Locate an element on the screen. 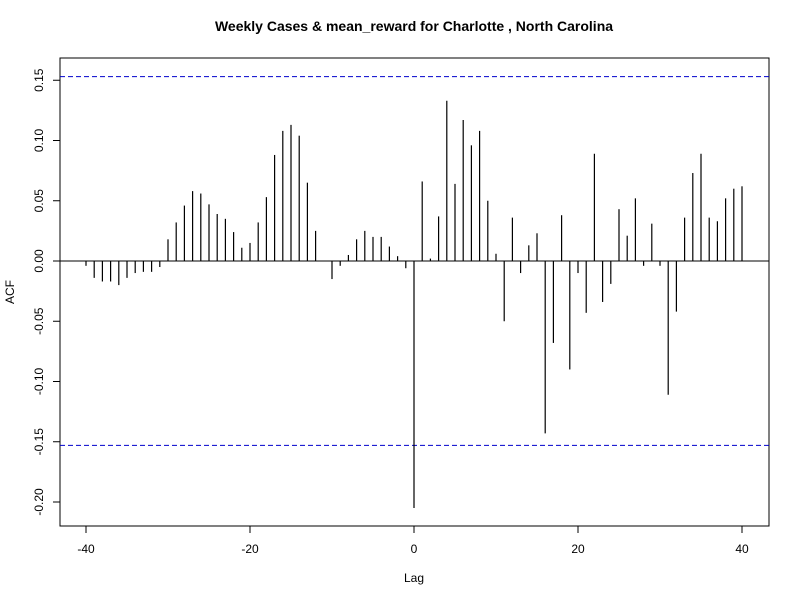 The image size is (800, 600). y-tick-label: 0.15 is located at coordinates (39, 80).